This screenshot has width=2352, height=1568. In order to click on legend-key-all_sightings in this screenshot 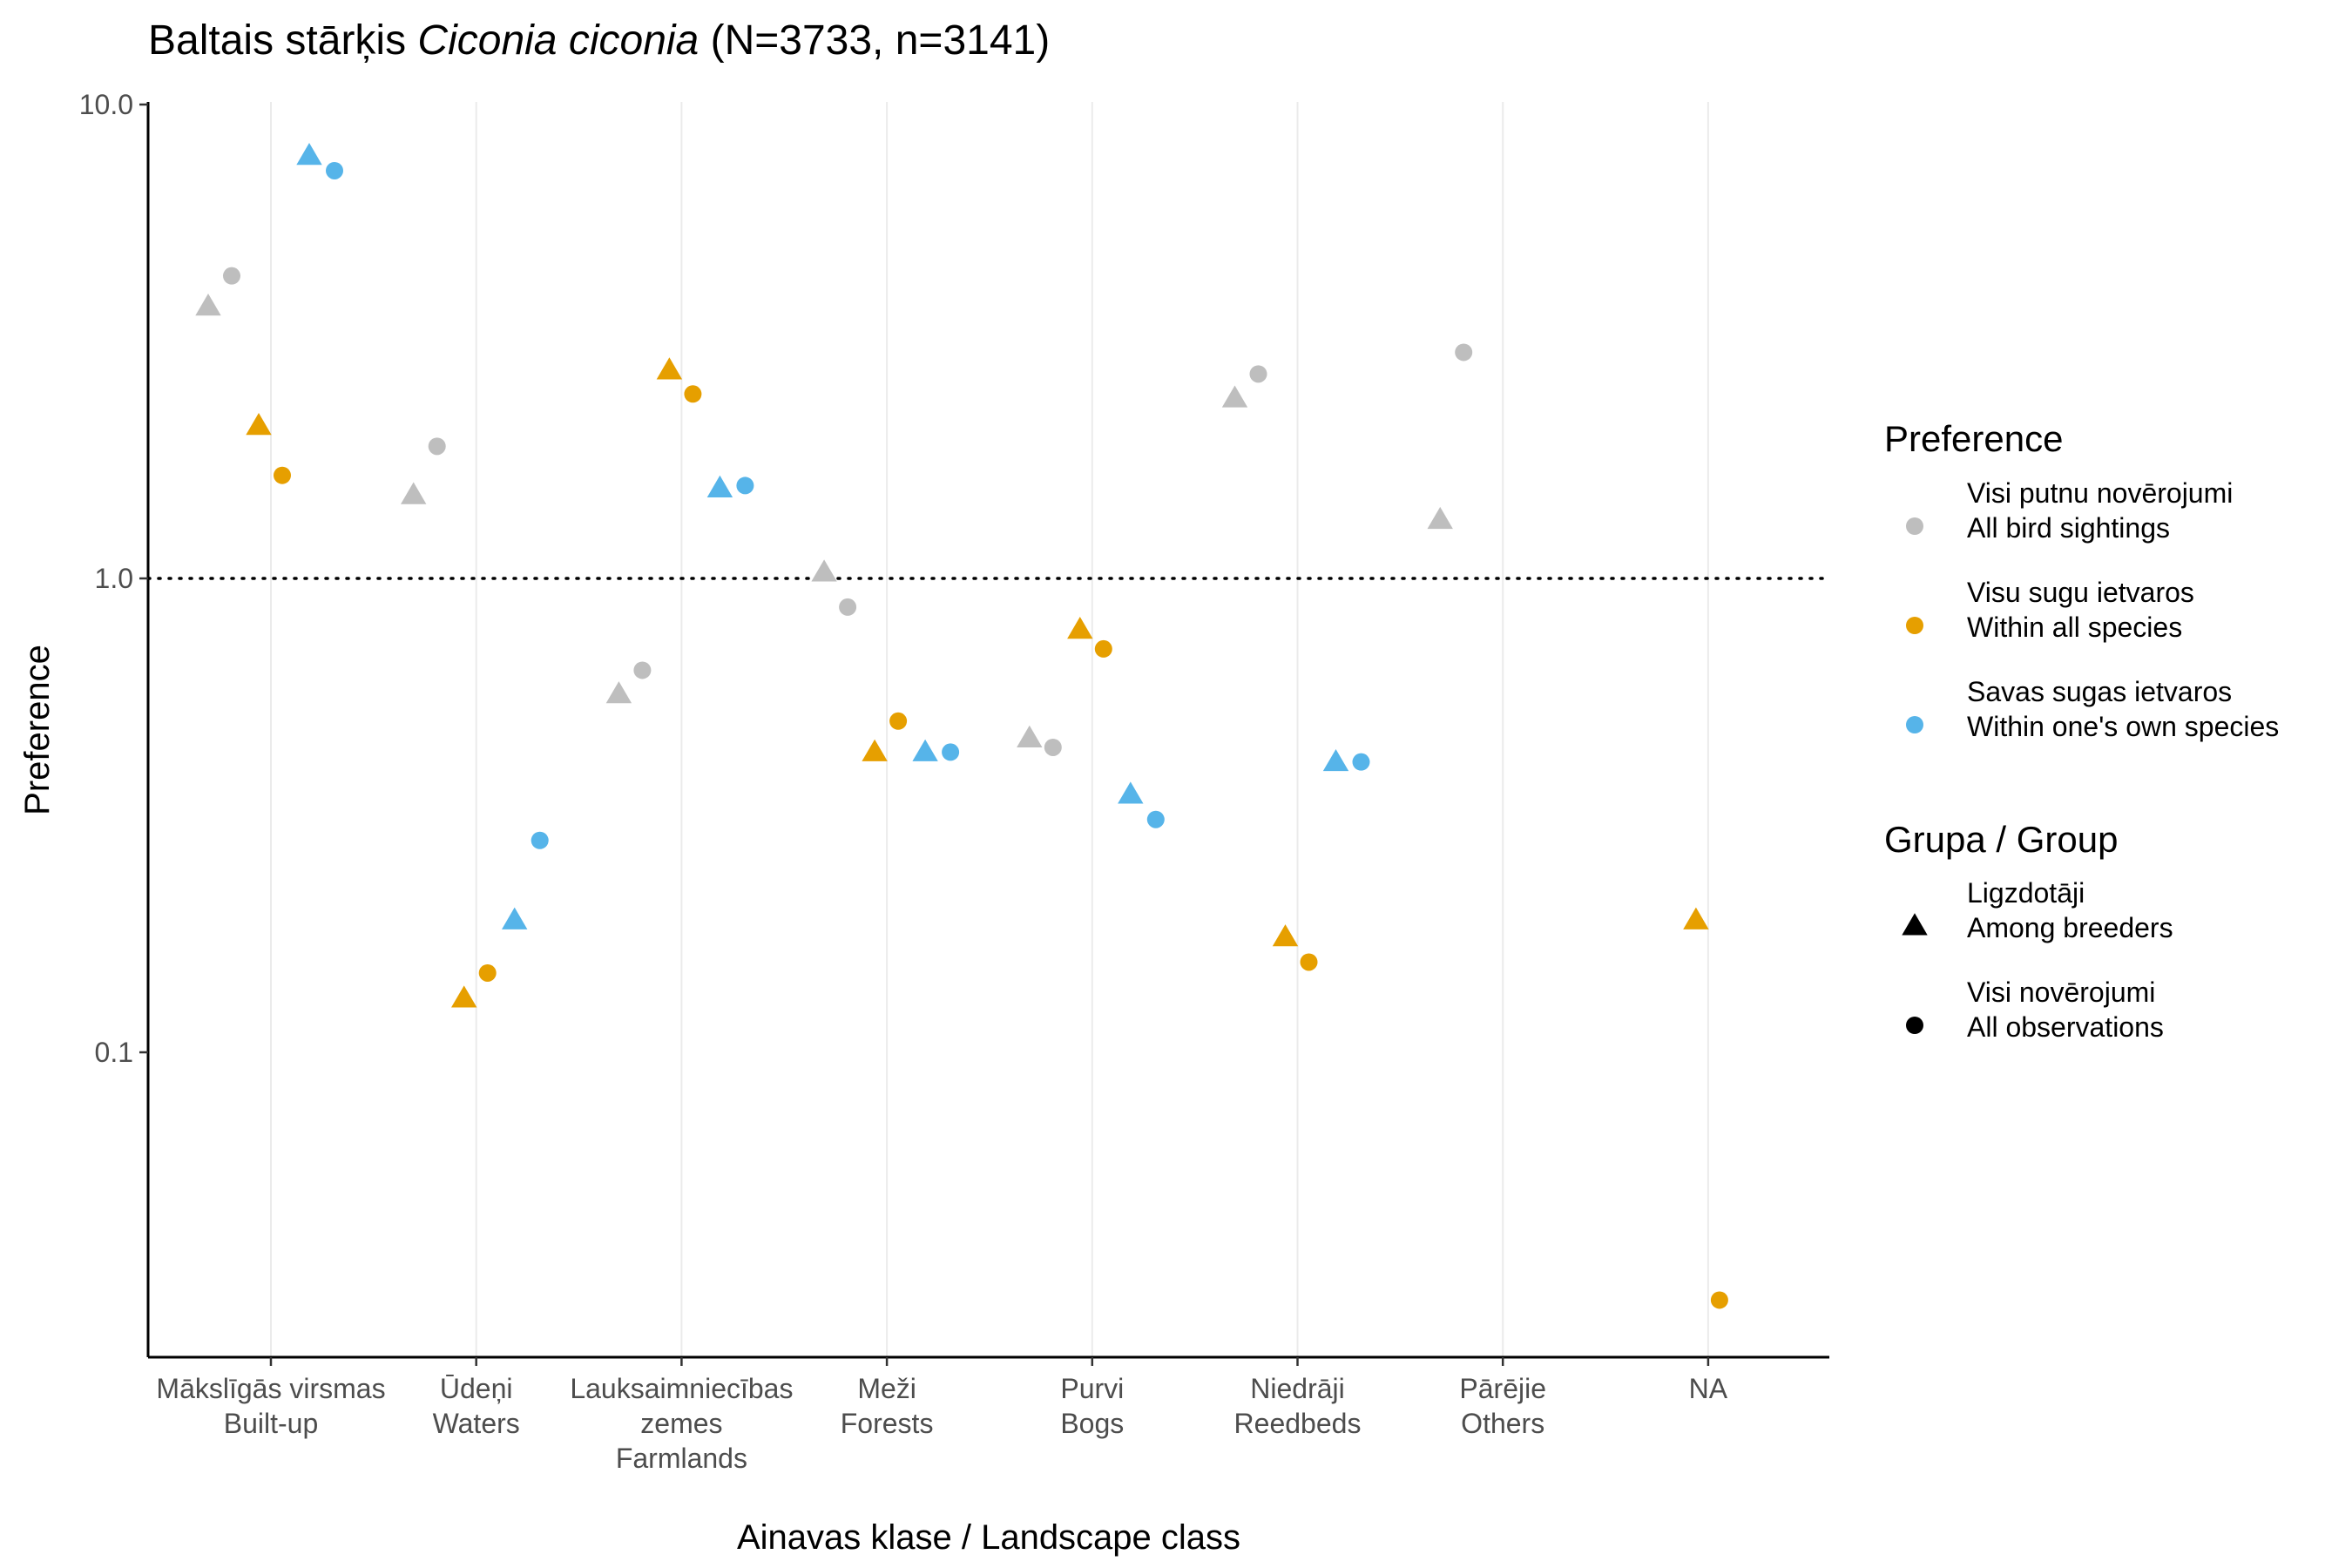, I will do `click(1914, 526)`.